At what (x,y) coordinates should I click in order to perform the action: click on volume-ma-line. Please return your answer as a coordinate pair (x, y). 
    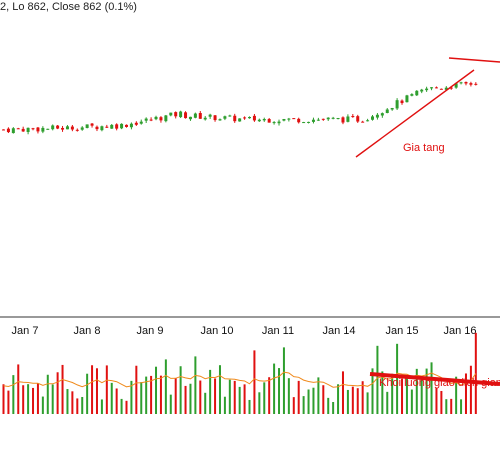
    Looking at the image, I should click on (240, 379).